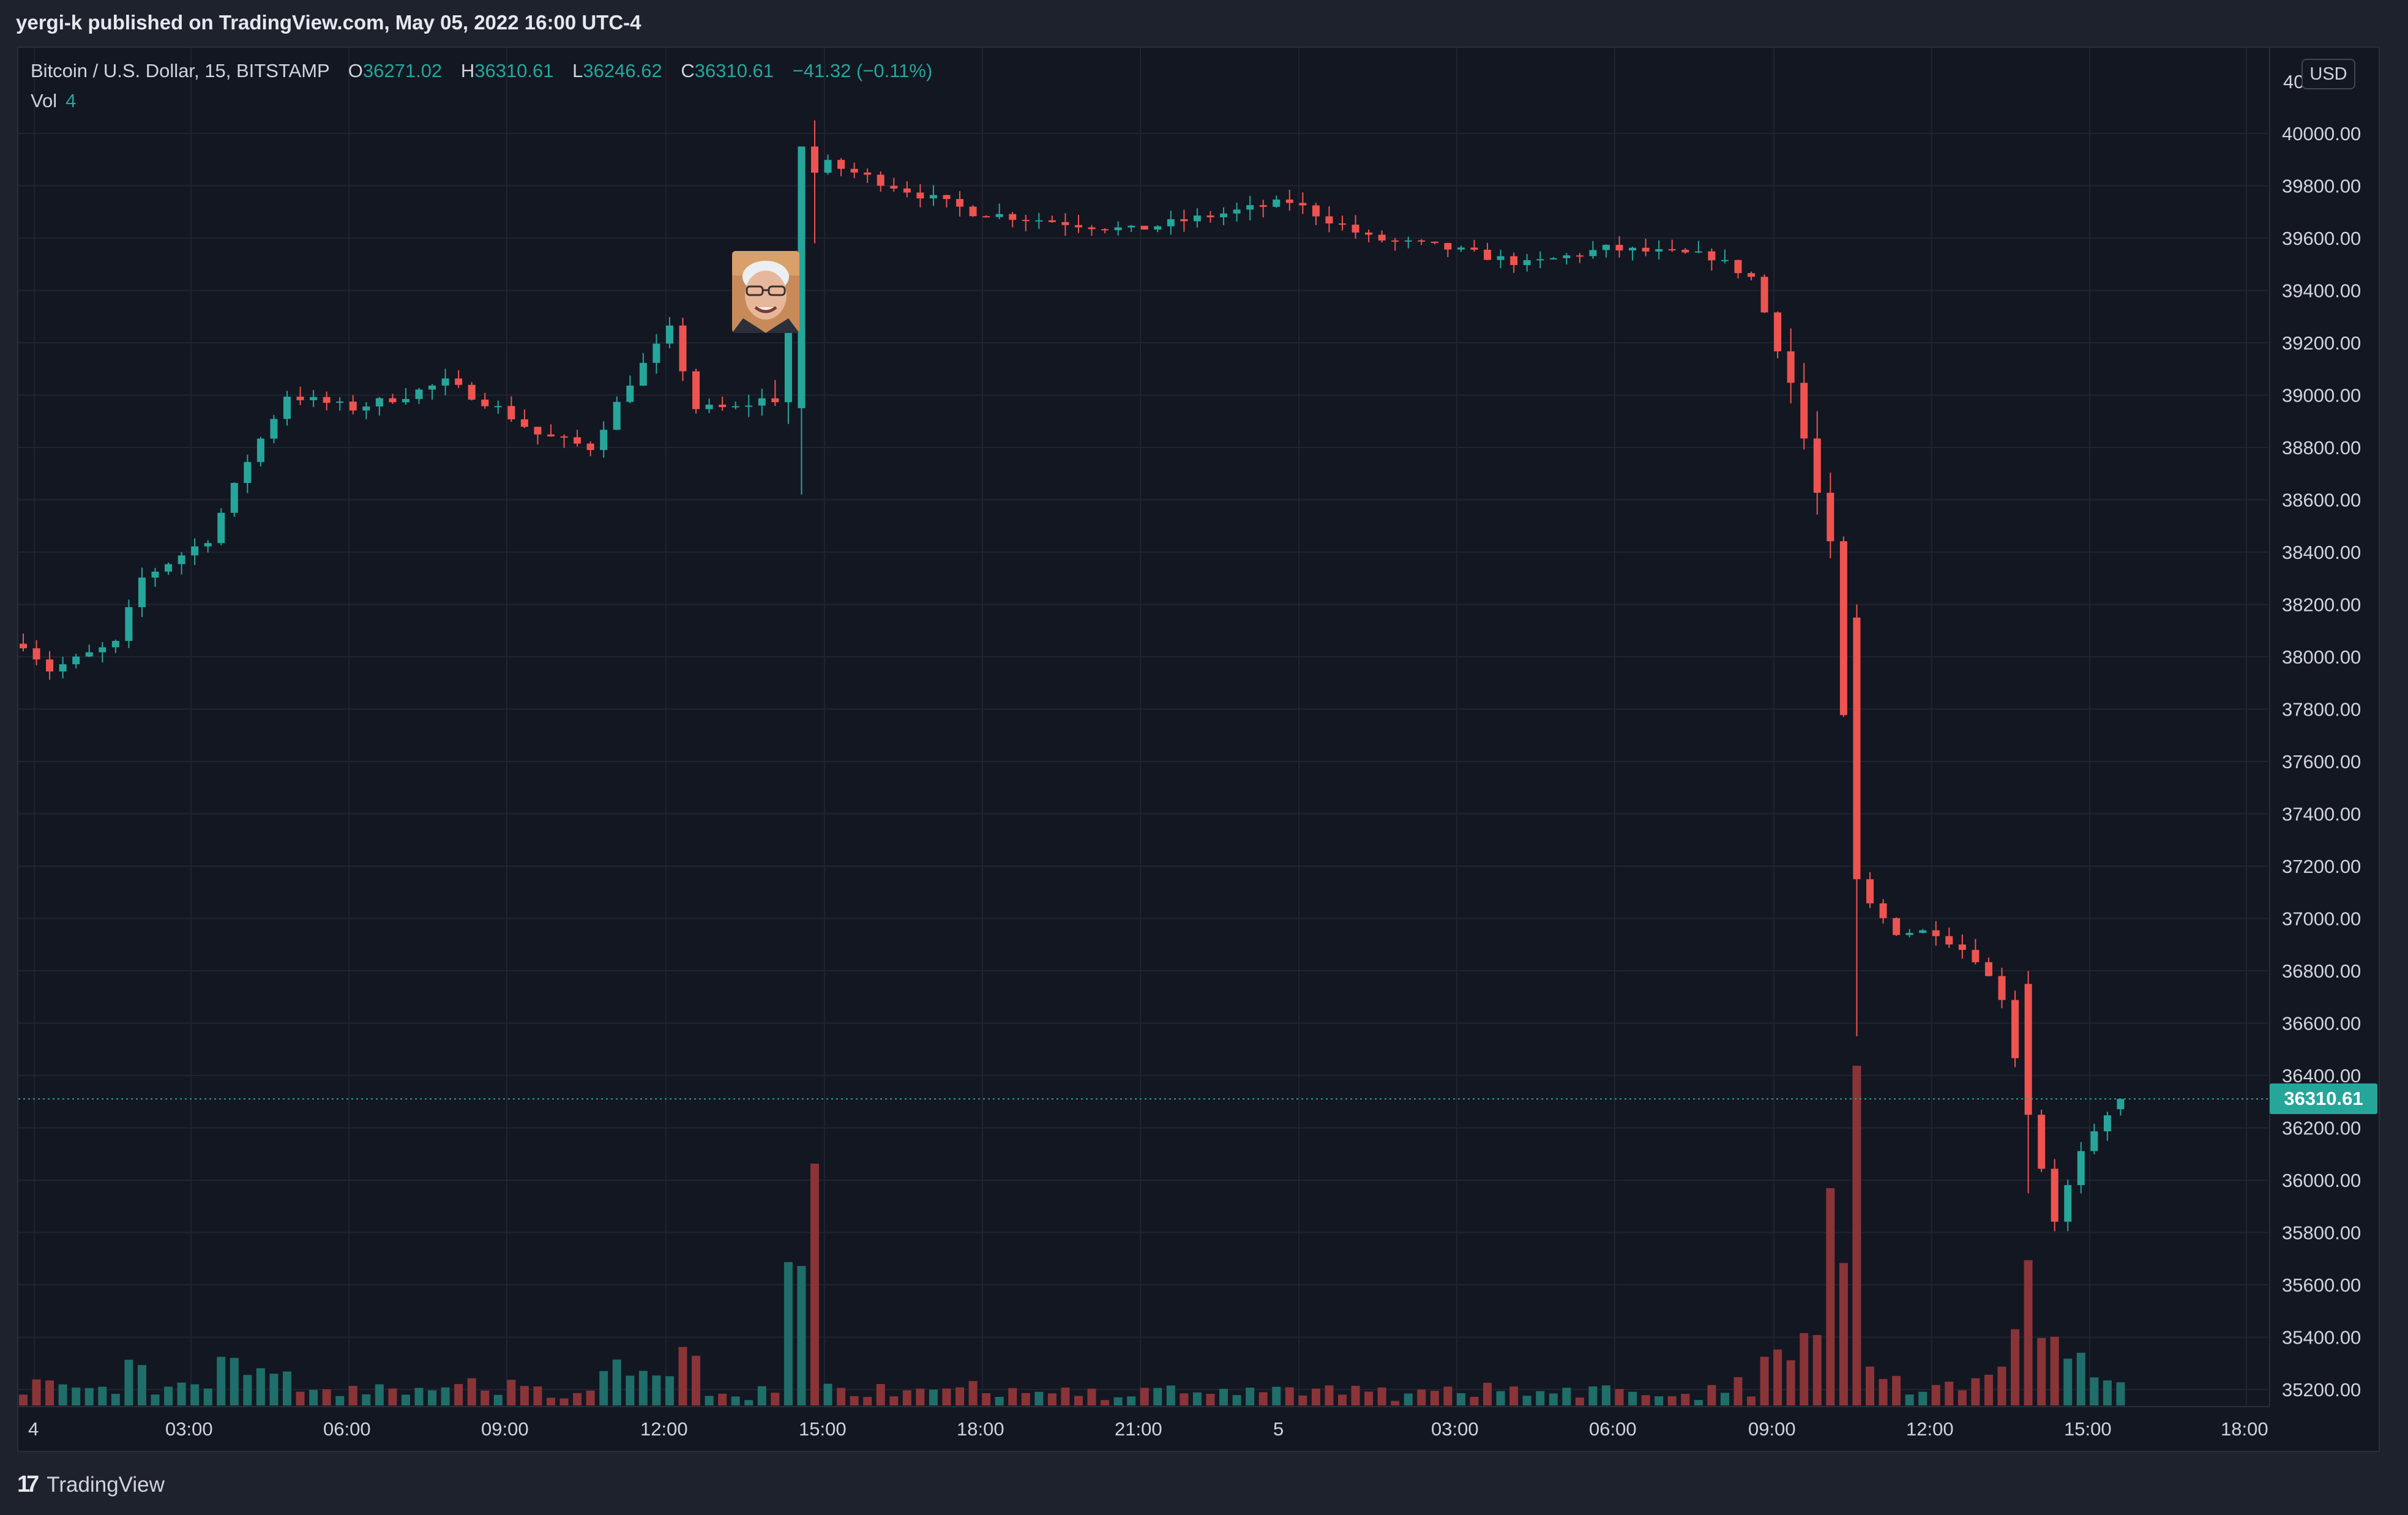  Describe the element at coordinates (2321, 709) in the screenshot. I see `price-tick-label: 37800.00` at that location.